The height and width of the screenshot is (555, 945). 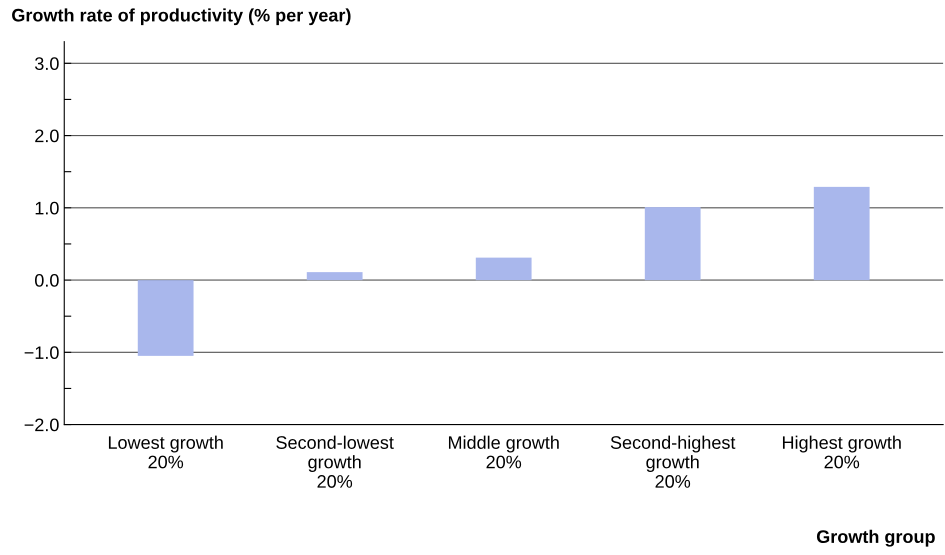 What do you see at coordinates (41, 353) in the screenshot?
I see `y-tick-label: −1.0` at bounding box center [41, 353].